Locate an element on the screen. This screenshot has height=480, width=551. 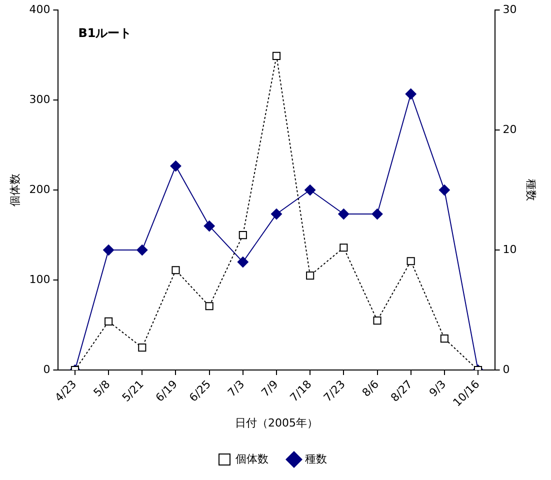
y2-tick-label: 30 is located at coordinates (509, 9).